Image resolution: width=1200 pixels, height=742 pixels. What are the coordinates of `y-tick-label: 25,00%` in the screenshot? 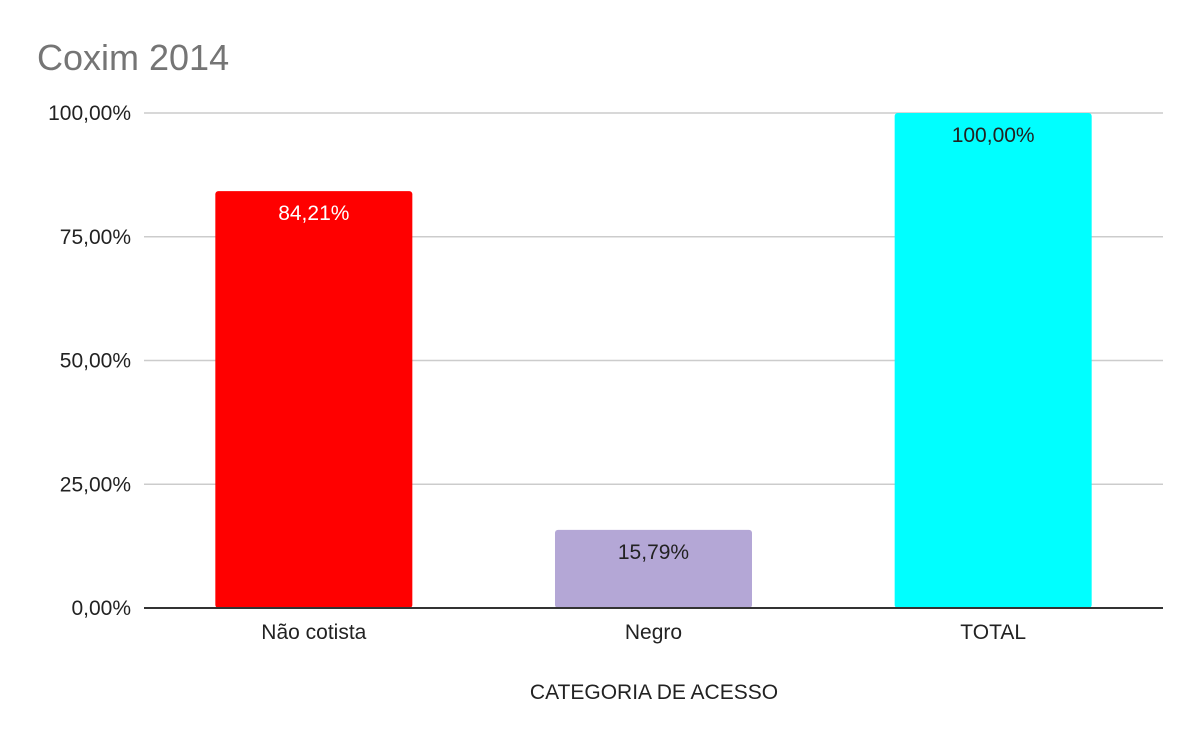 It's located at (95, 484).